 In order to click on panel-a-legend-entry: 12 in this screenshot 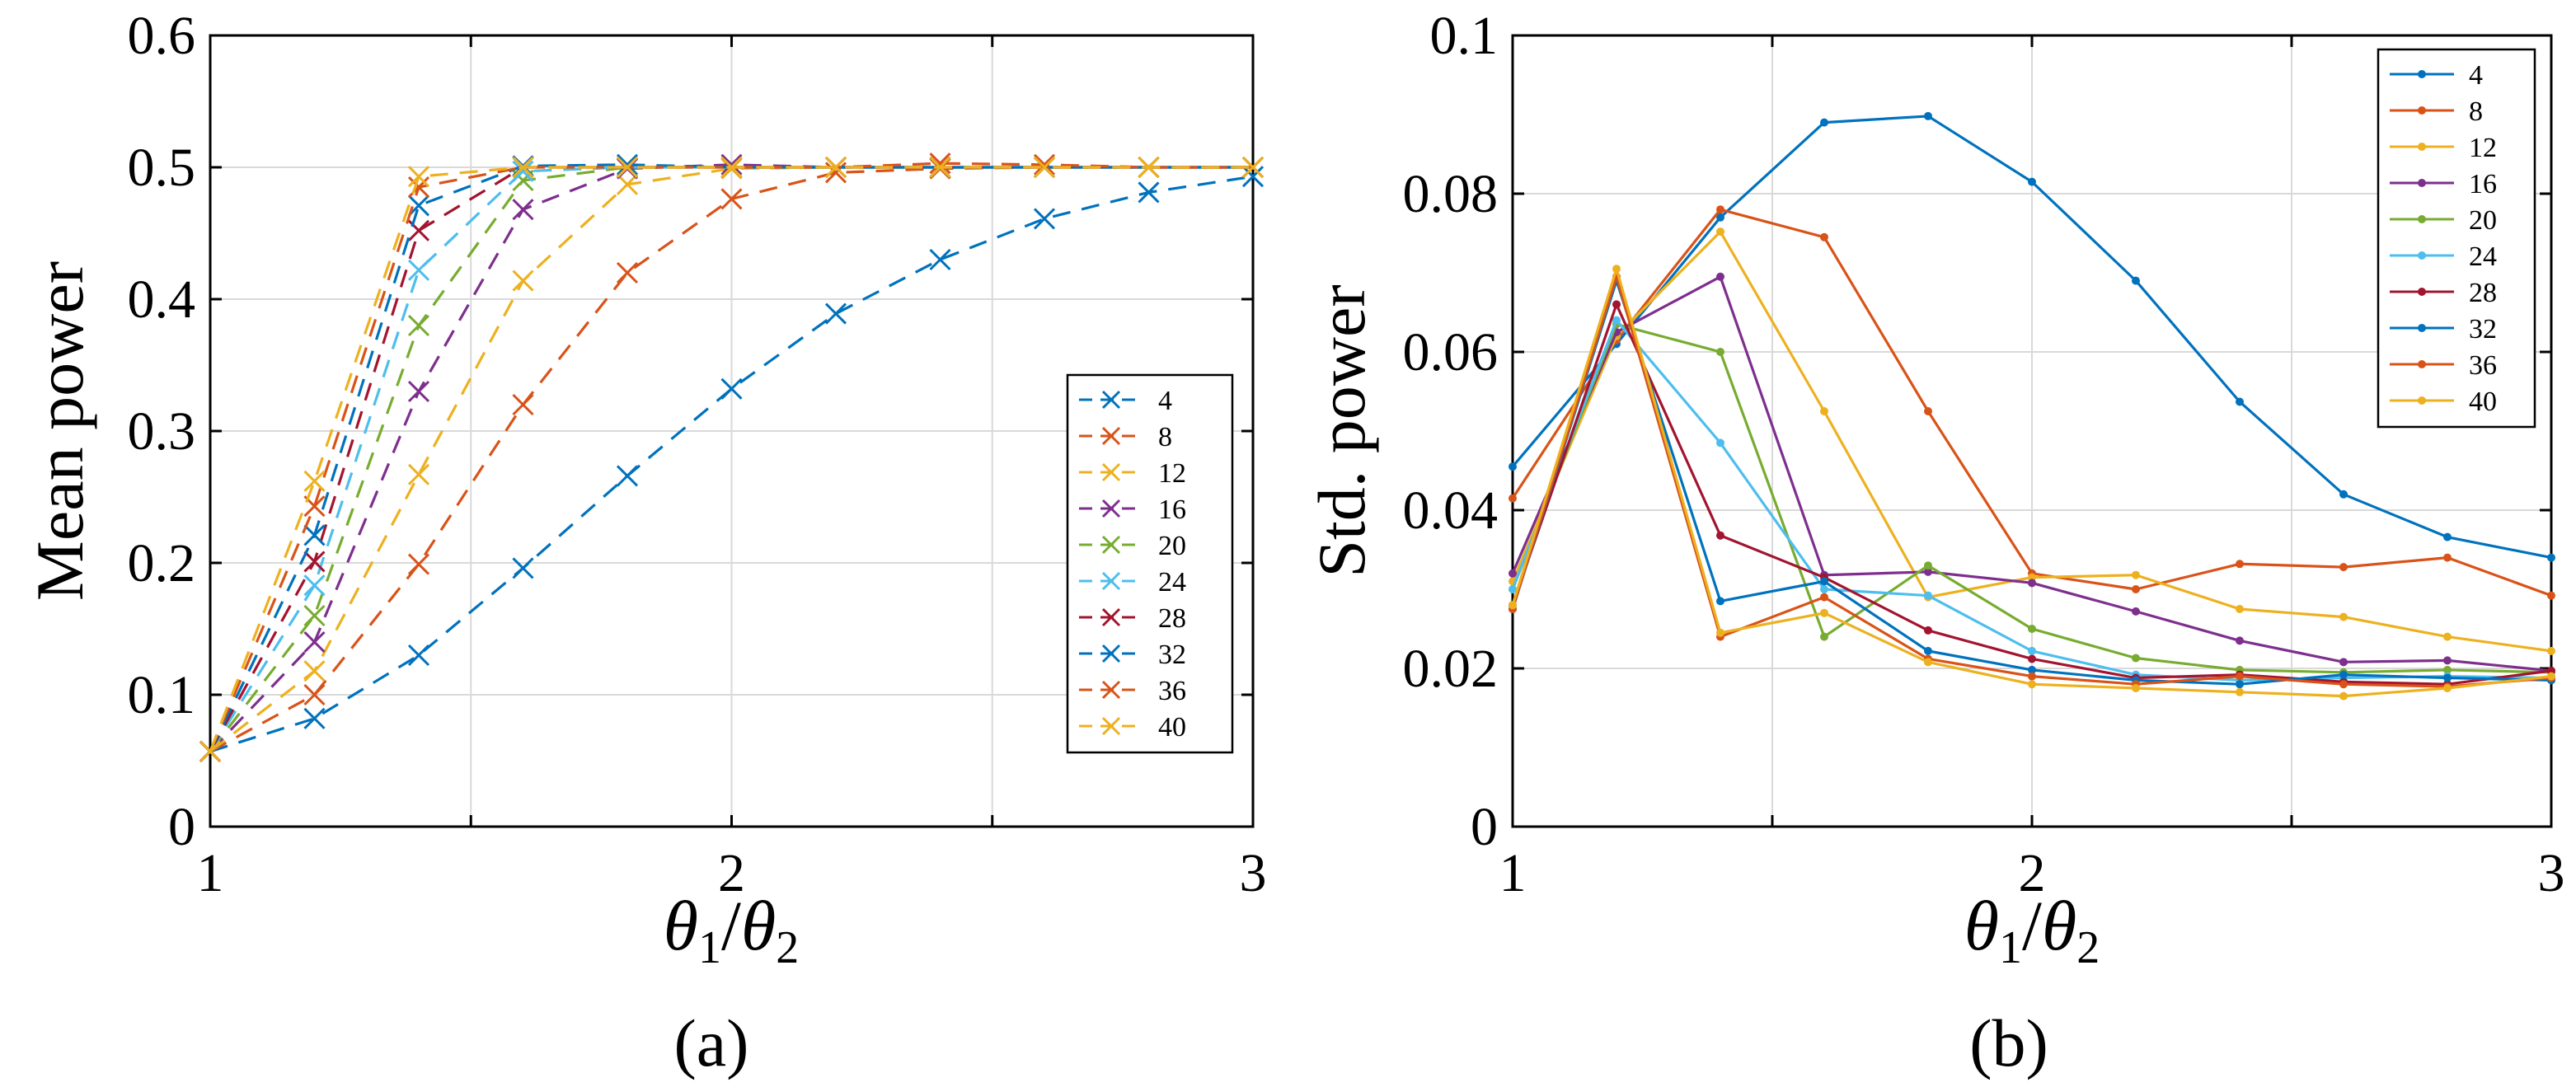, I will do `click(1132, 473)`.